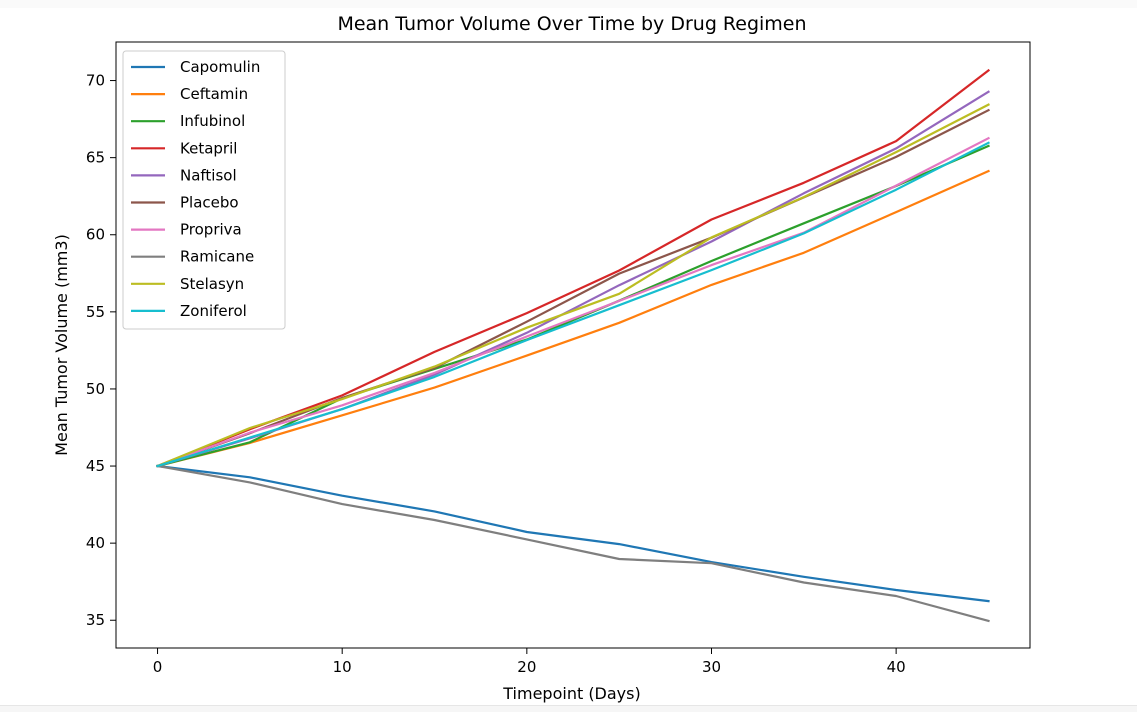  What do you see at coordinates (212, 284) in the screenshot?
I see `legend-label-stelasyn: Stelasyn` at bounding box center [212, 284].